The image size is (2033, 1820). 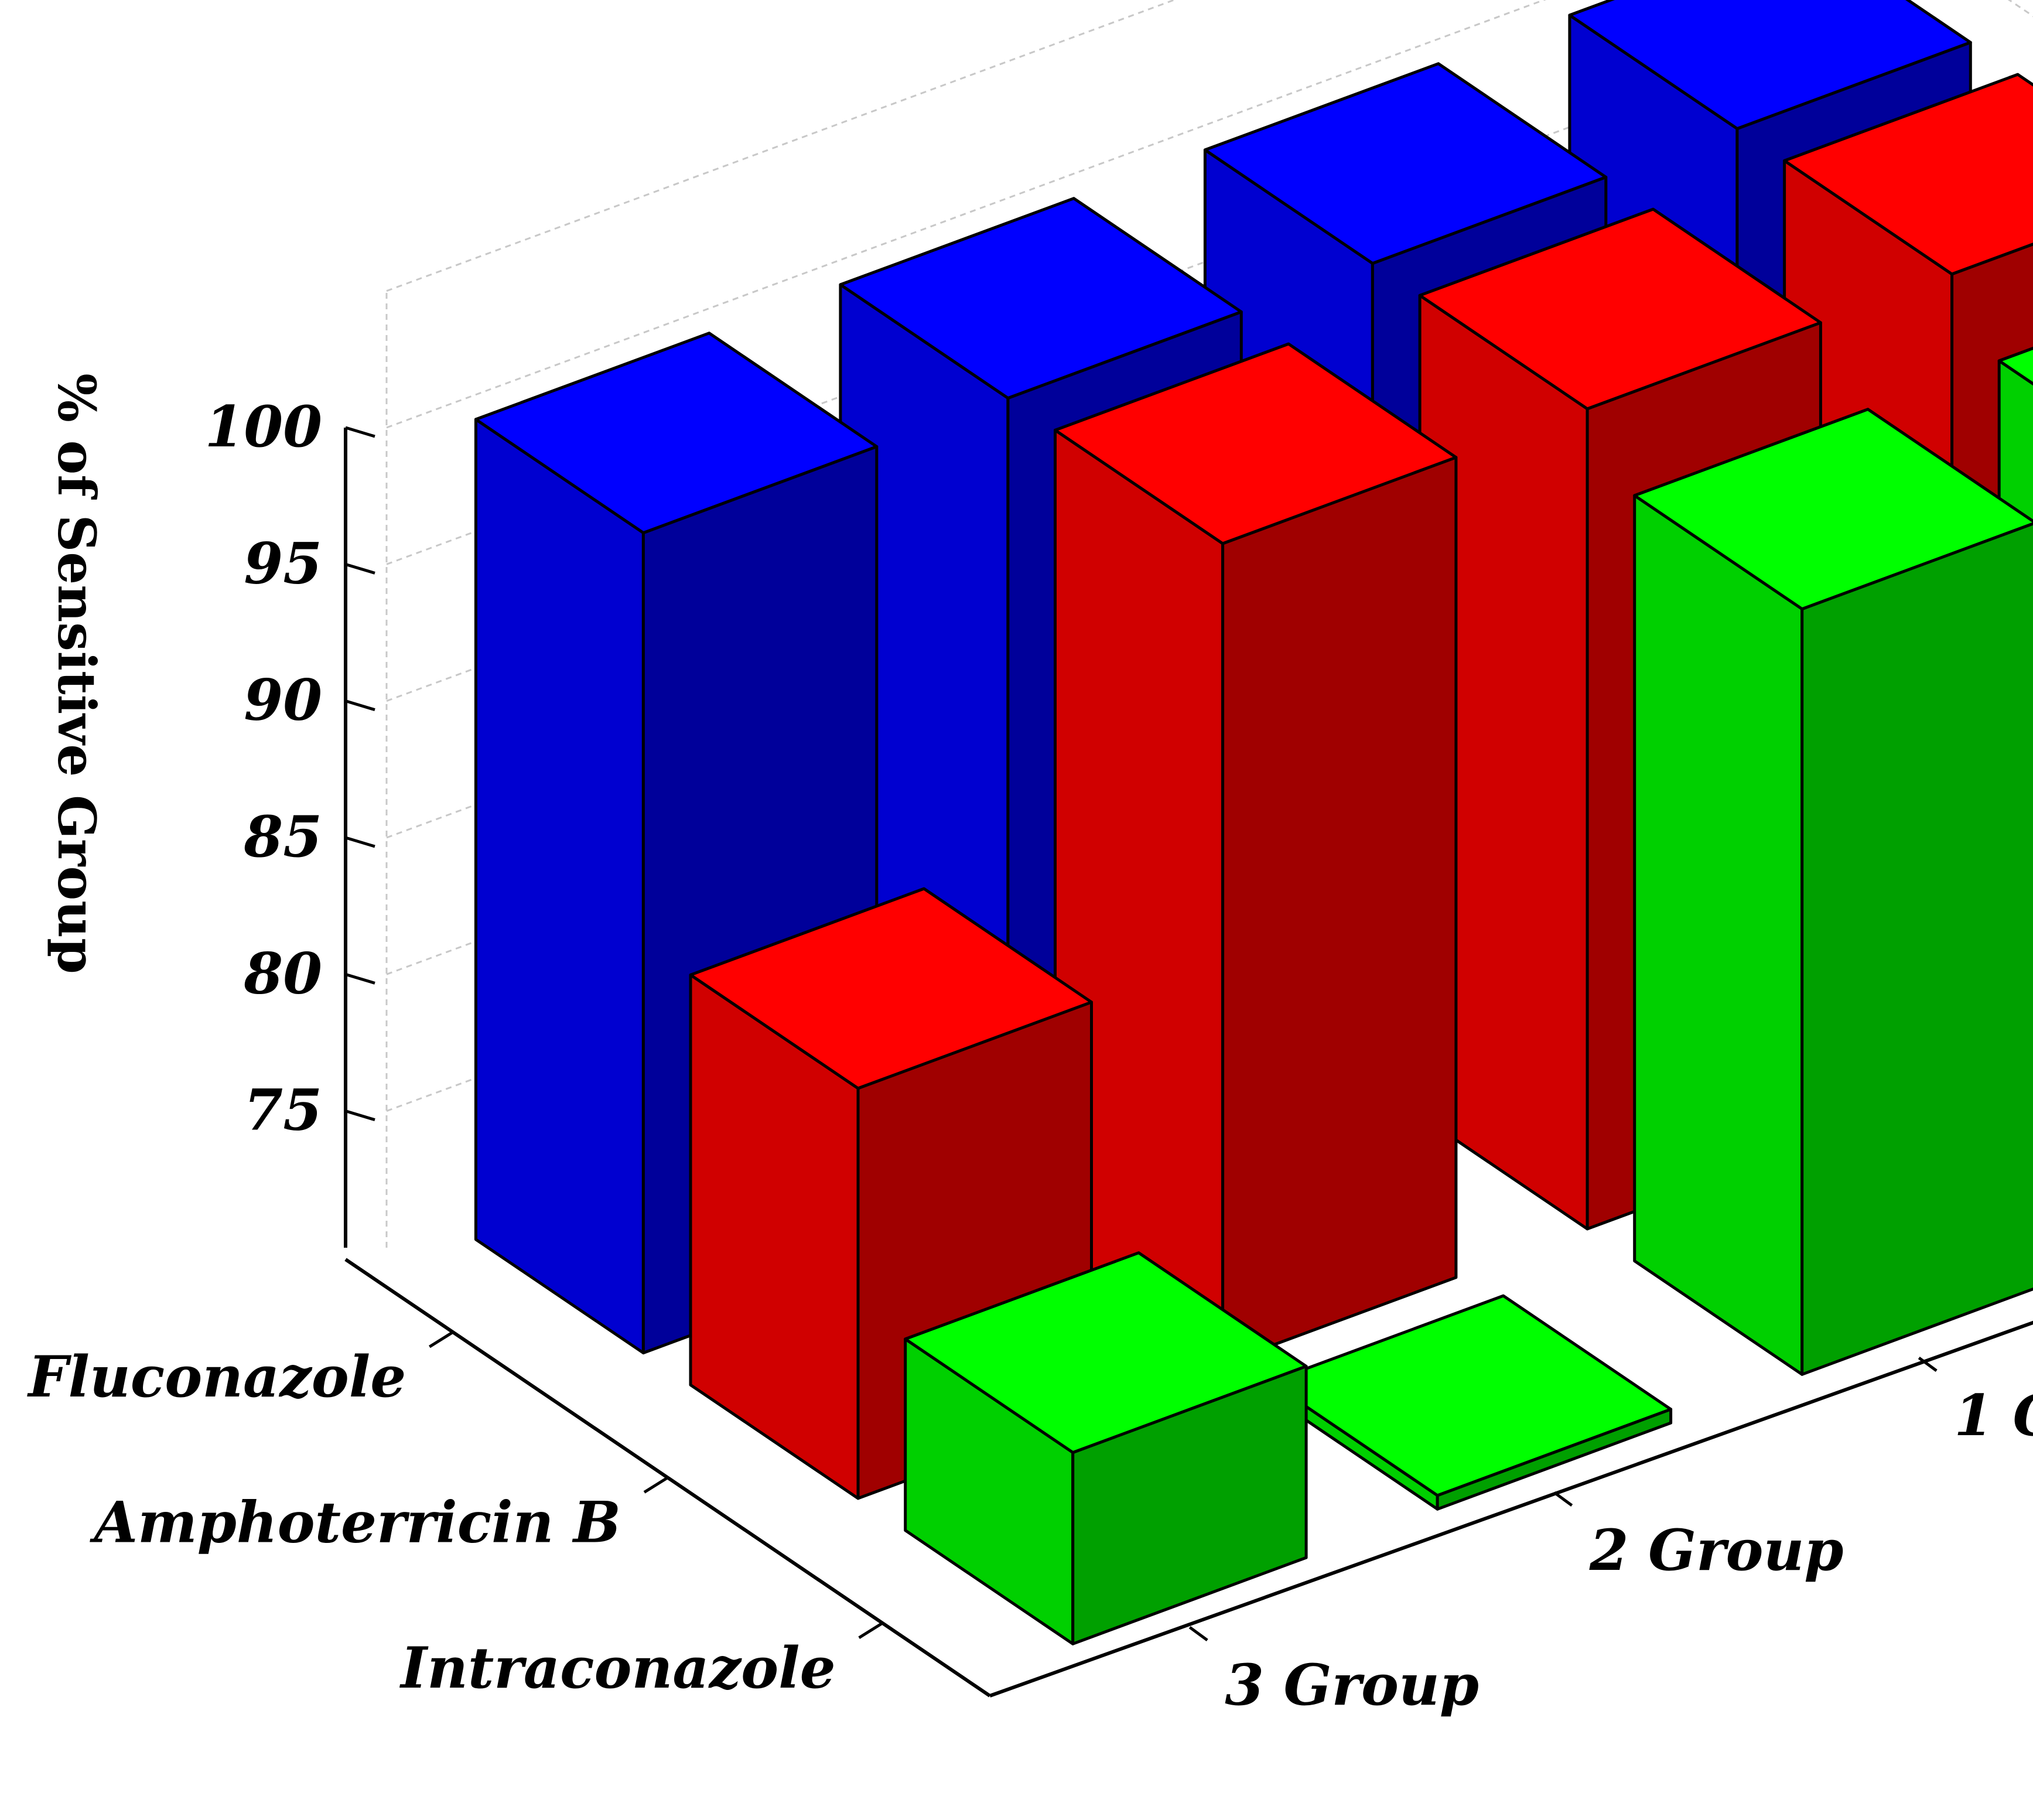 I want to click on y-tick-label: 90, so click(x=283, y=700).